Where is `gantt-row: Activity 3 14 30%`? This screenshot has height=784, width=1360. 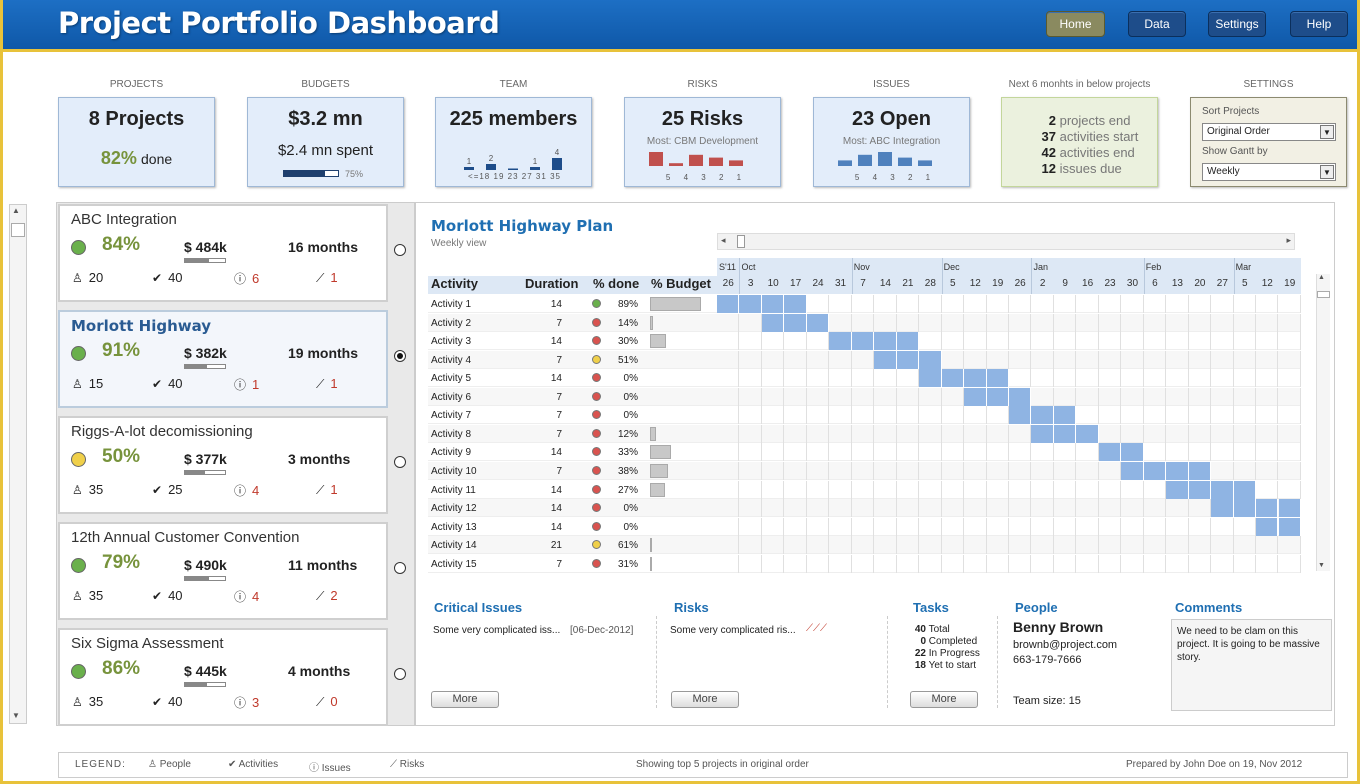
gantt-row: Activity 3 14 30% is located at coordinates (864, 341).